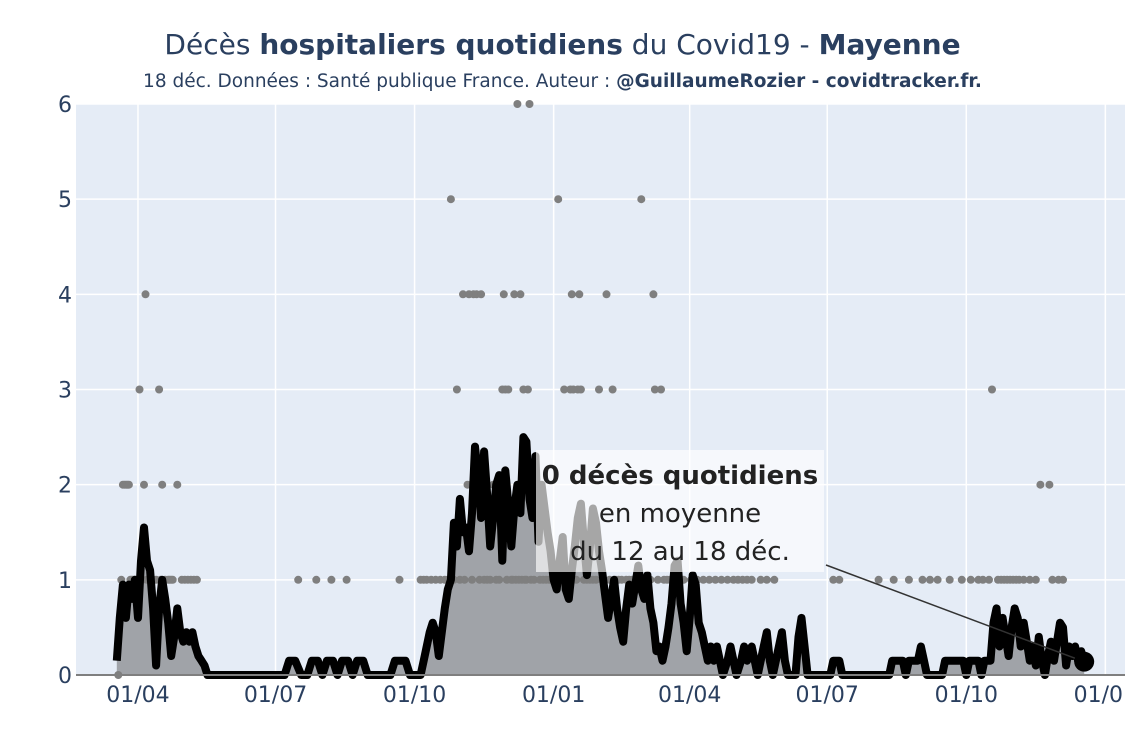 Image resolution: width=1125 pixels, height=750 pixels. What do you see at coordinates (680, 552) in the screenshot?
I see `annotation-line-3: du 12 au 18 déc.` at bounding box center [680, 552].